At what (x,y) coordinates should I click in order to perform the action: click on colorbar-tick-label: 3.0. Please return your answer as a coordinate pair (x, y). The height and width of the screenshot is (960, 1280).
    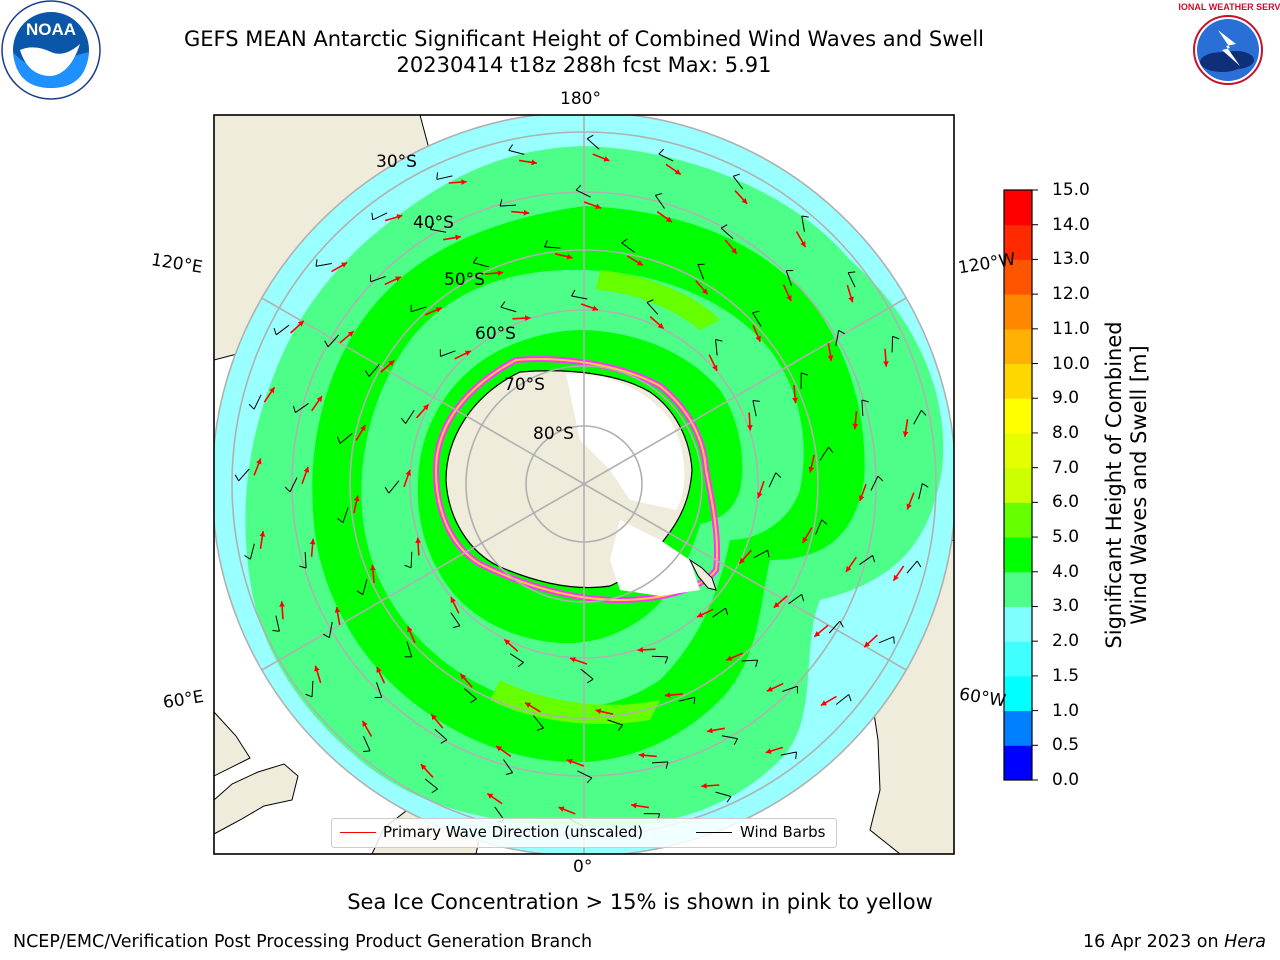
    Looking at the image, I should click on (1066, 606).